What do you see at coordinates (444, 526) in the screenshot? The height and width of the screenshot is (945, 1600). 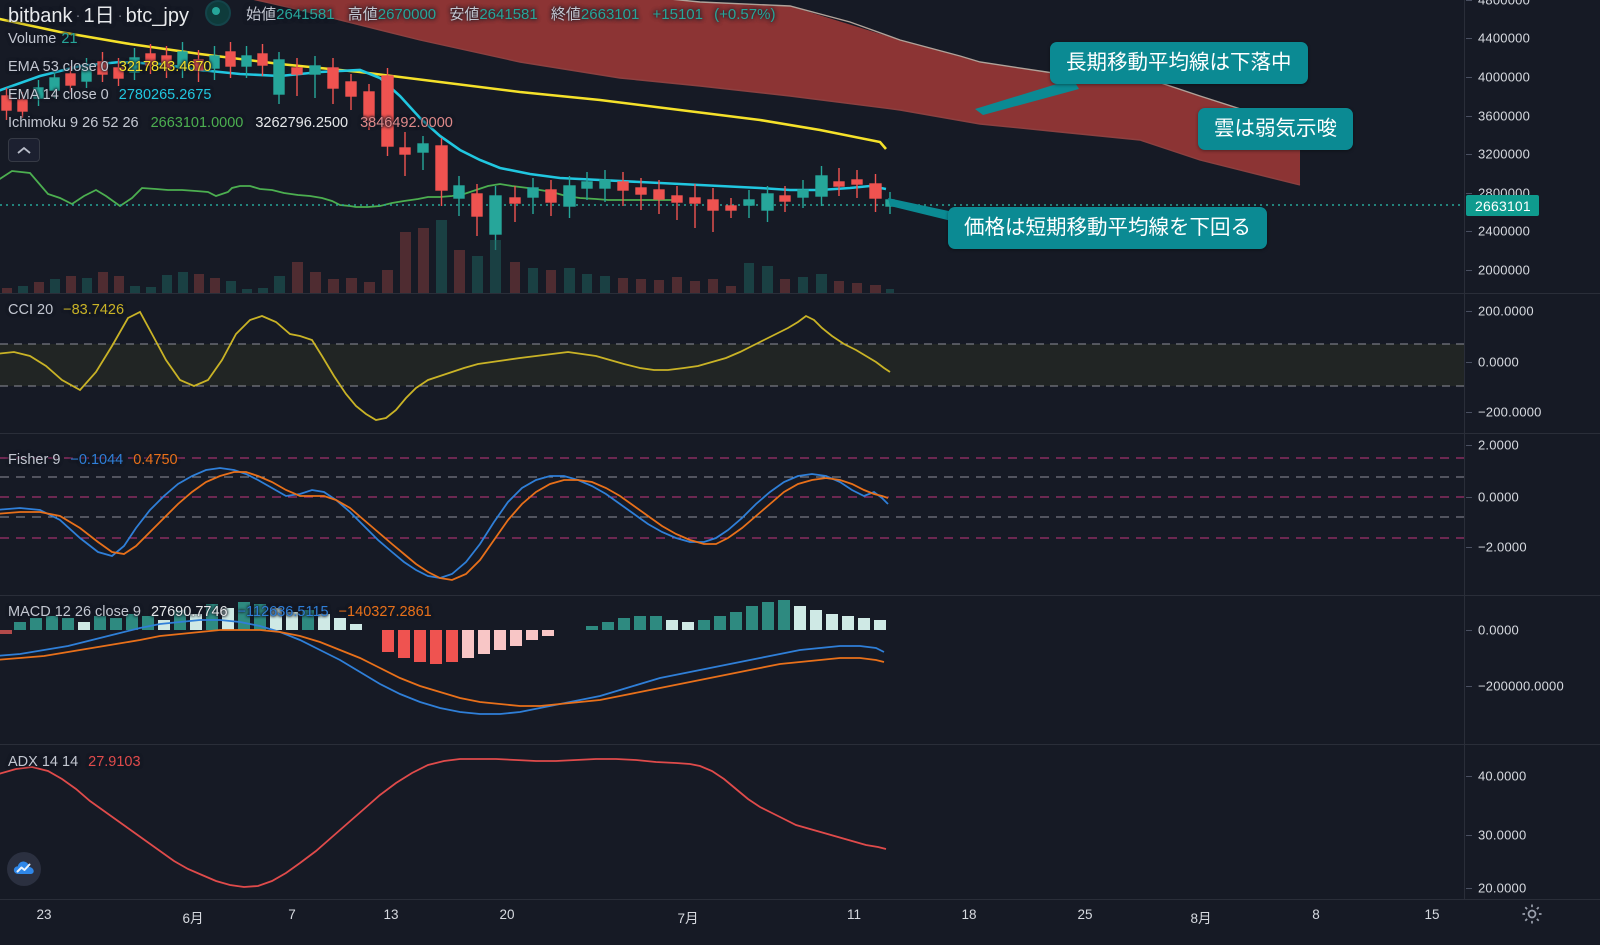 I see `fisher-trigger-line` at bounding box center [444, 526].